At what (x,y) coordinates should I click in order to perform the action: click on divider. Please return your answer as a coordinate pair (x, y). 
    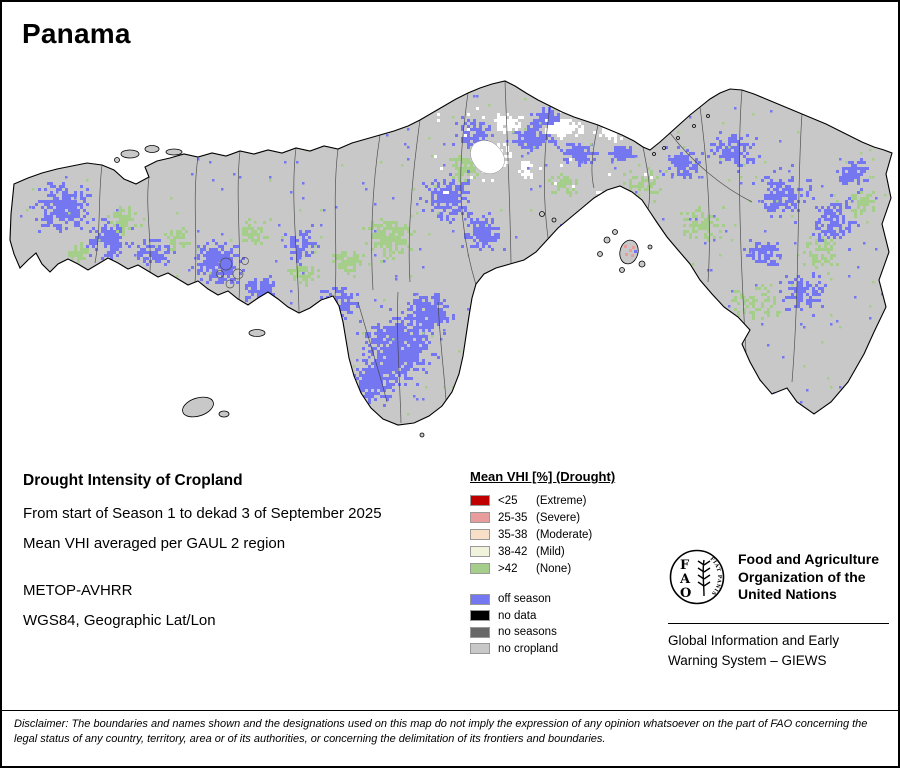
    Looking at the image, I should click on (778, 623).